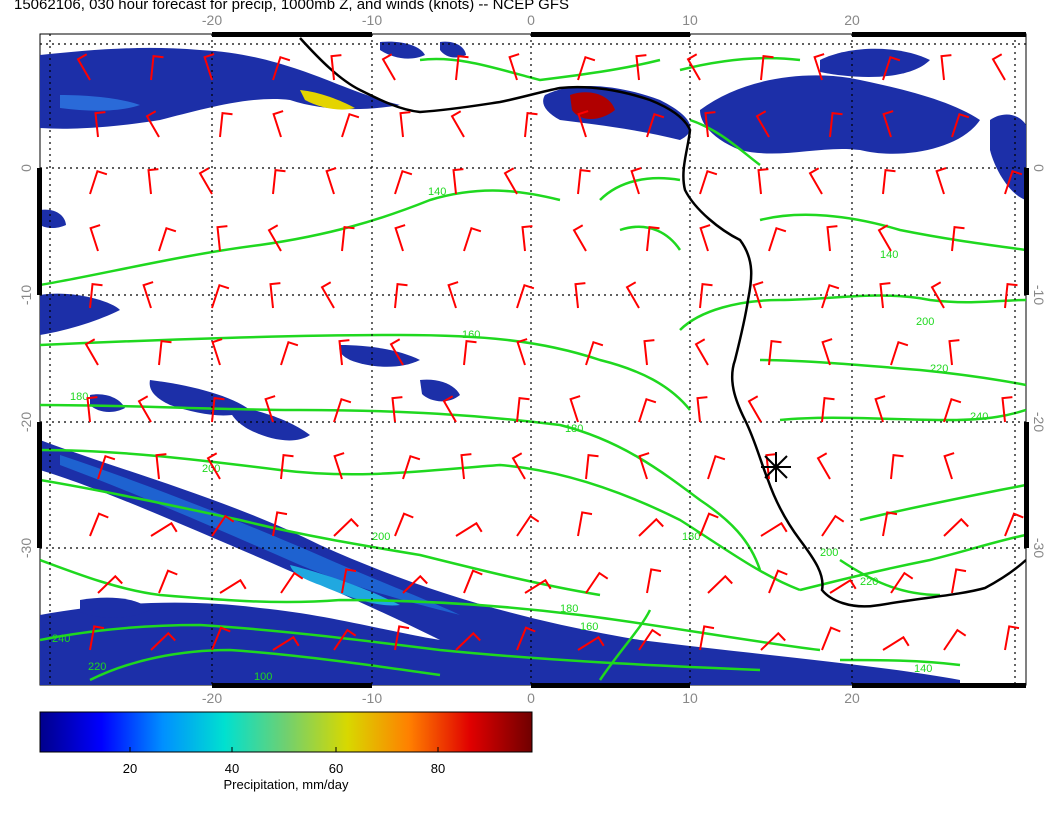  What do you see at coordinates (979, 417) in the screenshot?
I see `contour-label: 240` at bounding box center [979, 417].